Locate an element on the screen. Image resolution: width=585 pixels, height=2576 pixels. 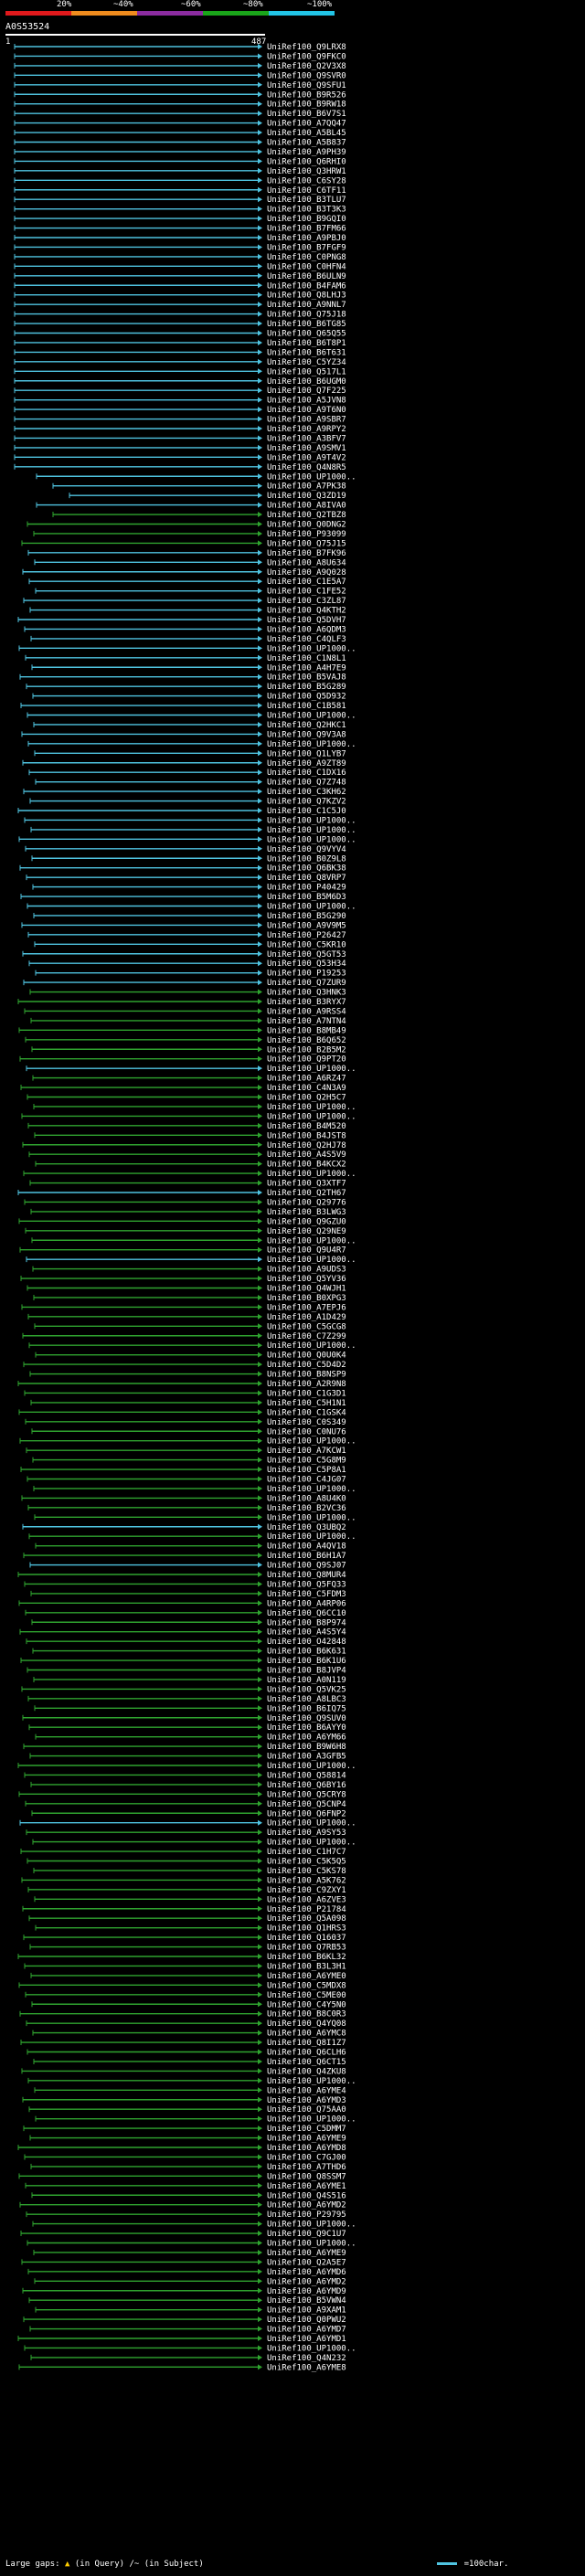
hit-label: UniRef100_A7THD6 is located at coordinates (307, 2167).